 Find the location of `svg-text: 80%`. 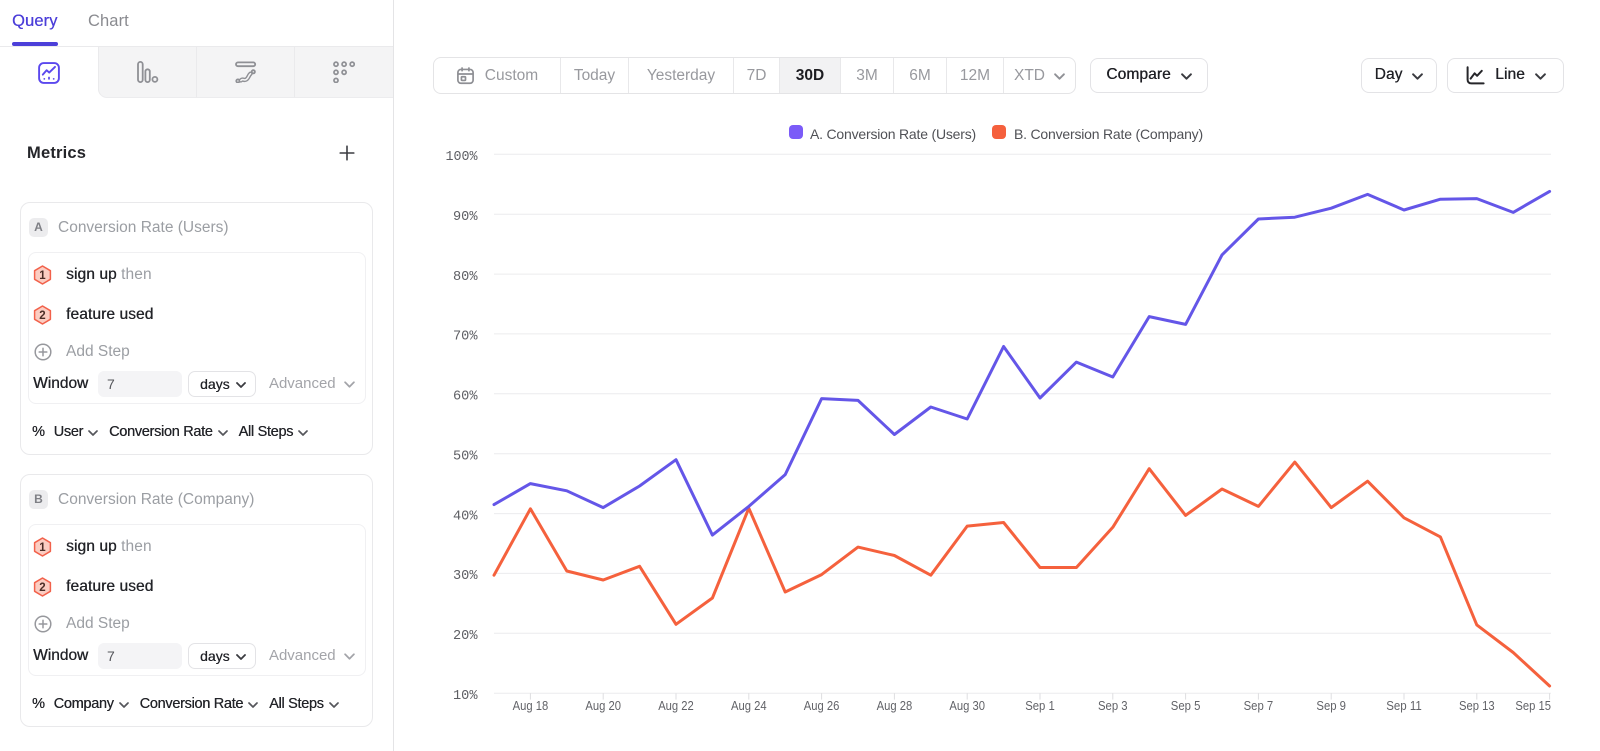

svg-text: 80% is located at coordinates (465, 277).